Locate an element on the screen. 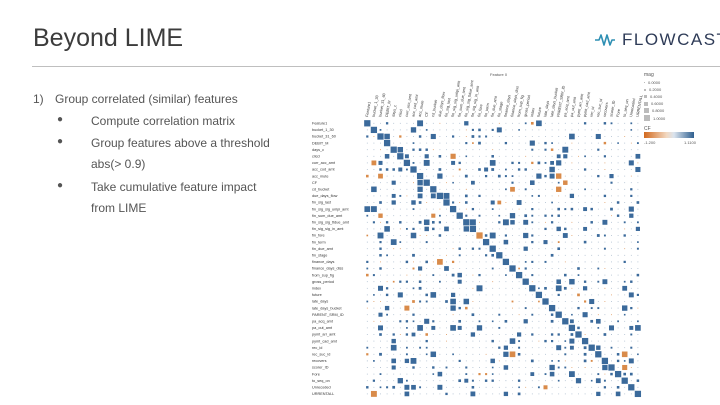 The image size is (720, 405). matrix-row-label: DEBIT_M is located at coordinates (320, 143).